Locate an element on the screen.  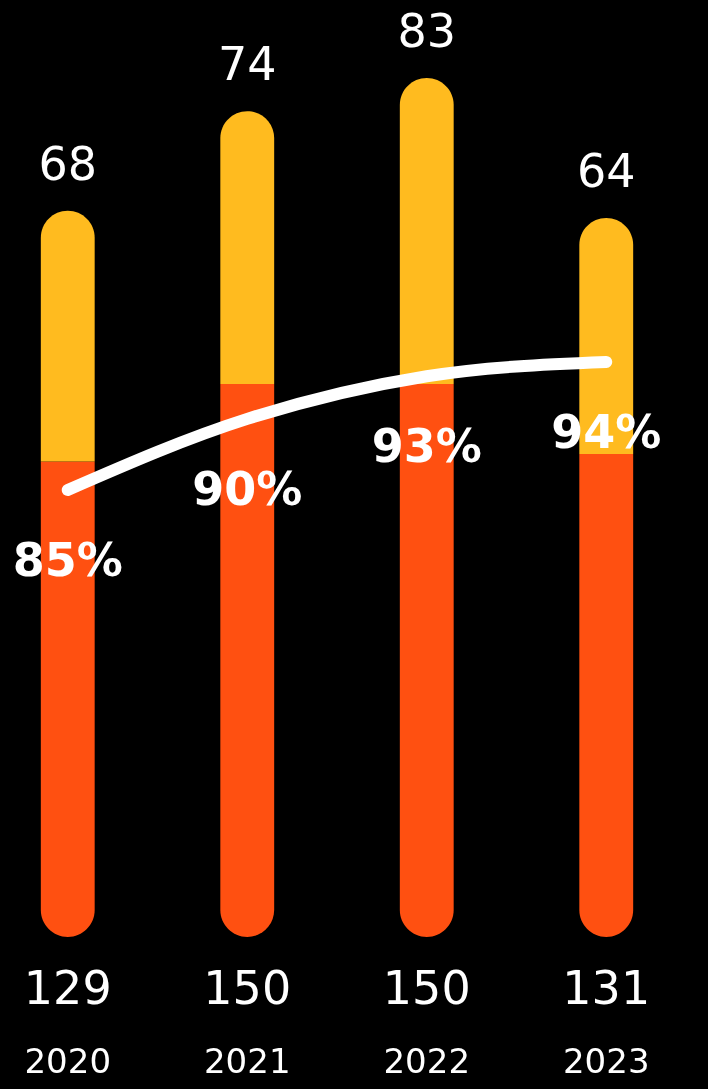
x-tick-label: 2020 is located at coordinates (68, 1060).